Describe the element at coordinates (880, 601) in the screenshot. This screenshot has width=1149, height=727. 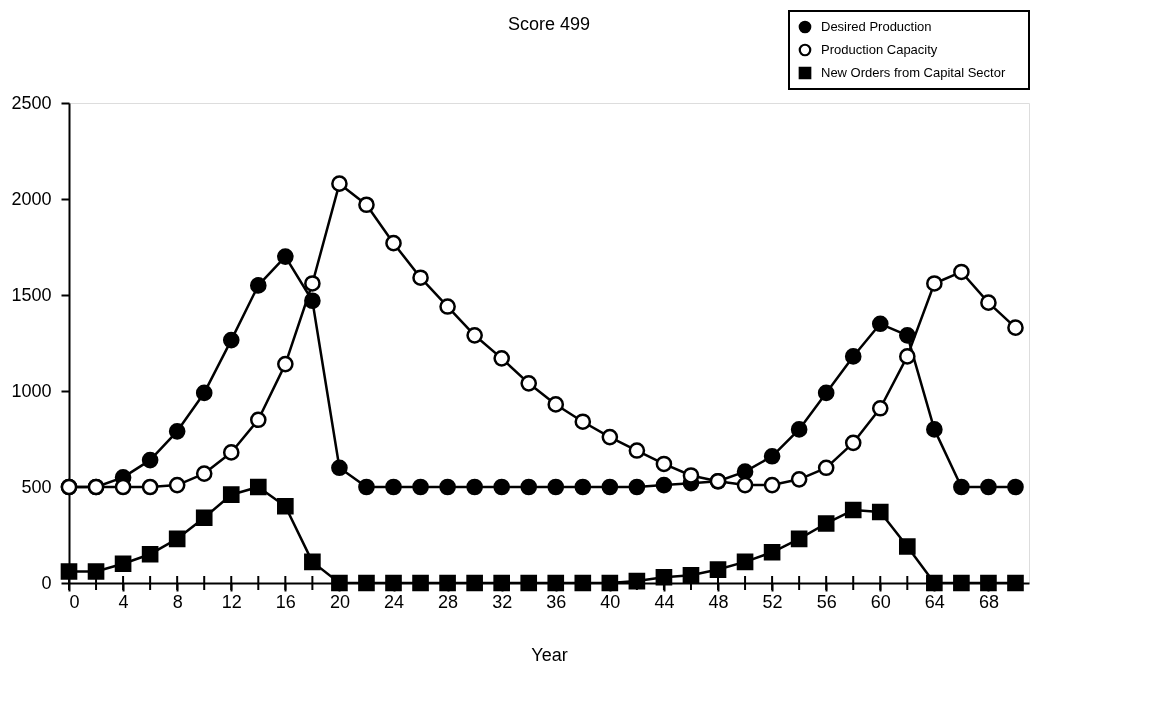
I see `x-tick-label: 60` at that location.